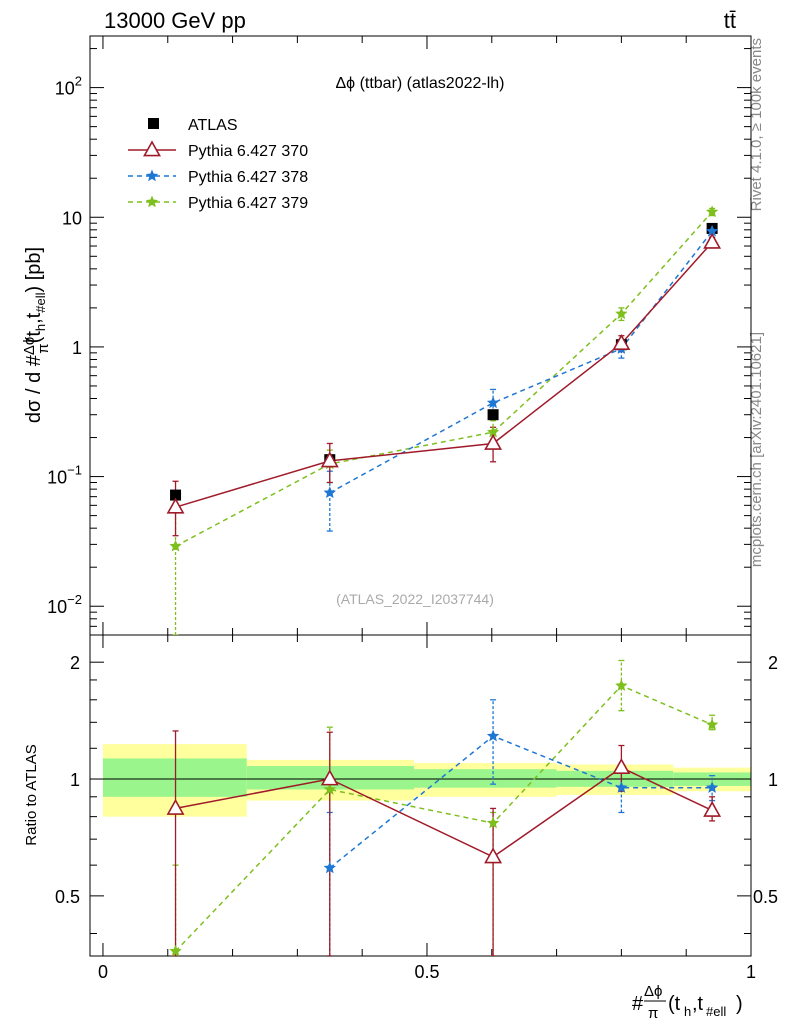 The image size is (786, 1024). Describe the element at coordinates (77, 348) in the screenshot. I see `y-tick-label: 1` at that location.